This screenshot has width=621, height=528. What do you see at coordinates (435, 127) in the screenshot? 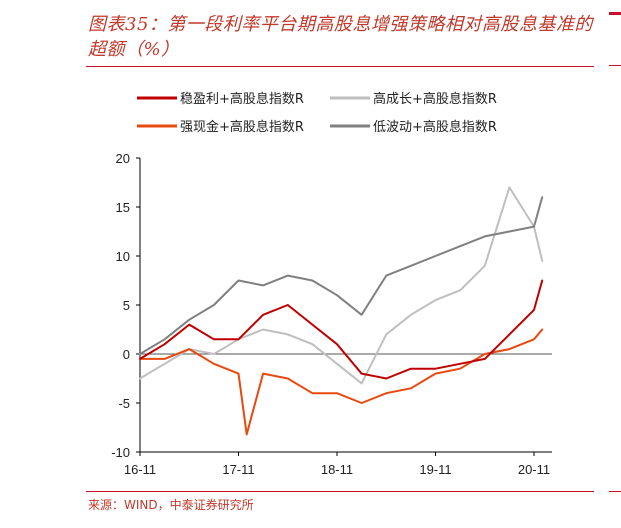
I see `legend-label-3: 低波动+高股息指数R` at bounding box center [435, 127].